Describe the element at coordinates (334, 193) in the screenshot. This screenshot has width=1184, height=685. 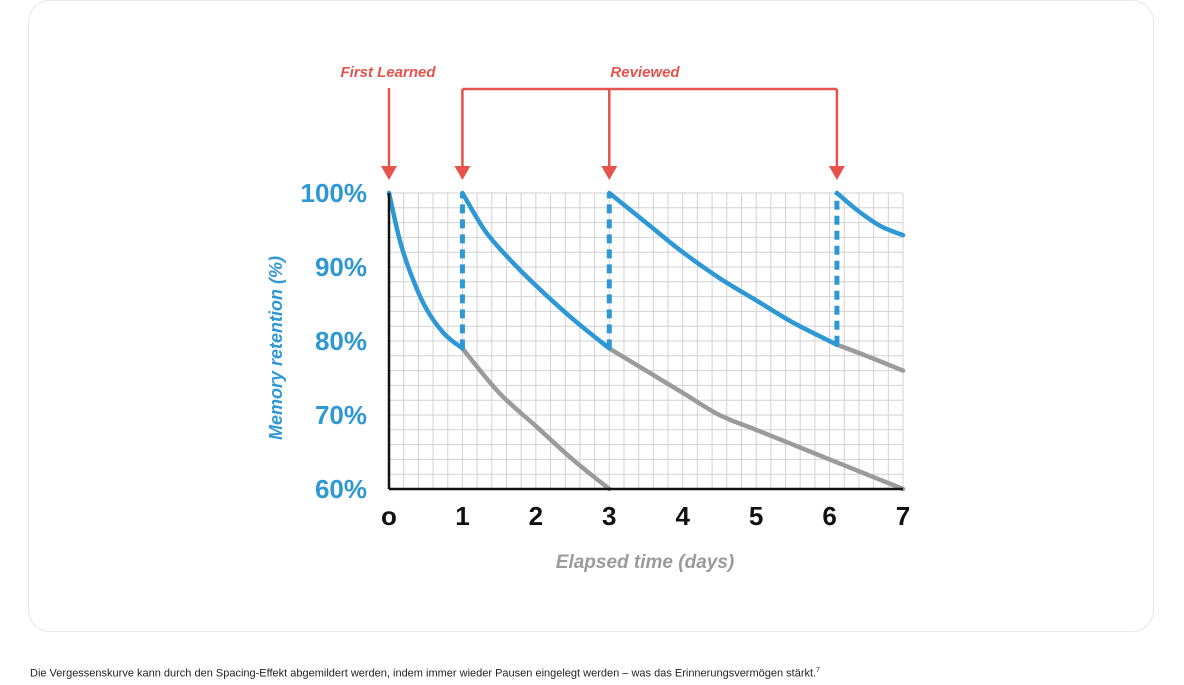
I see `y-tick-label: 100%` at that location.